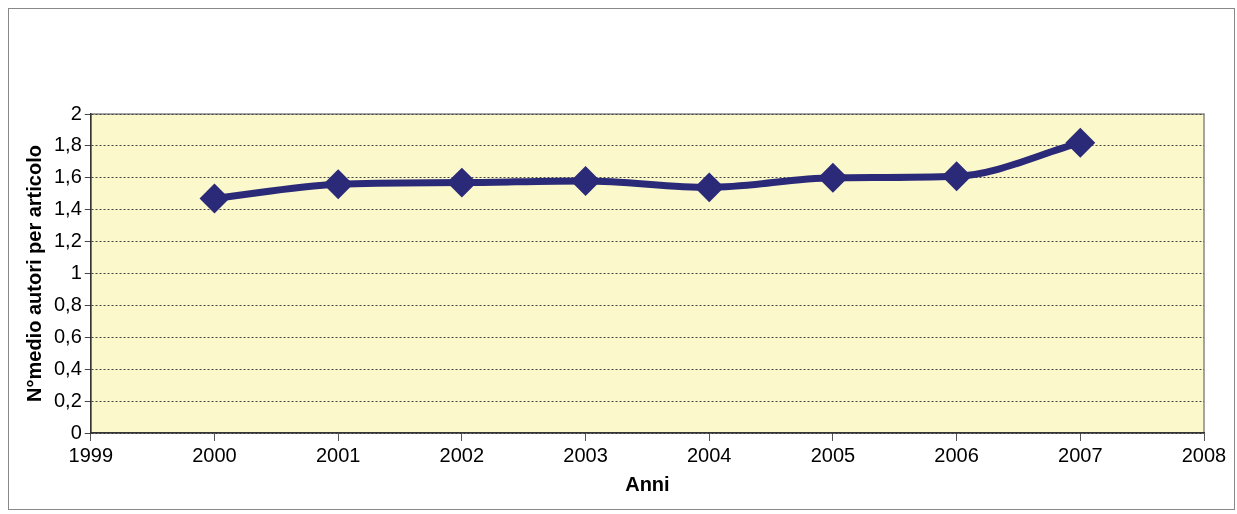  I want to click on y-tick-label: 0,8, so click(67, 303).